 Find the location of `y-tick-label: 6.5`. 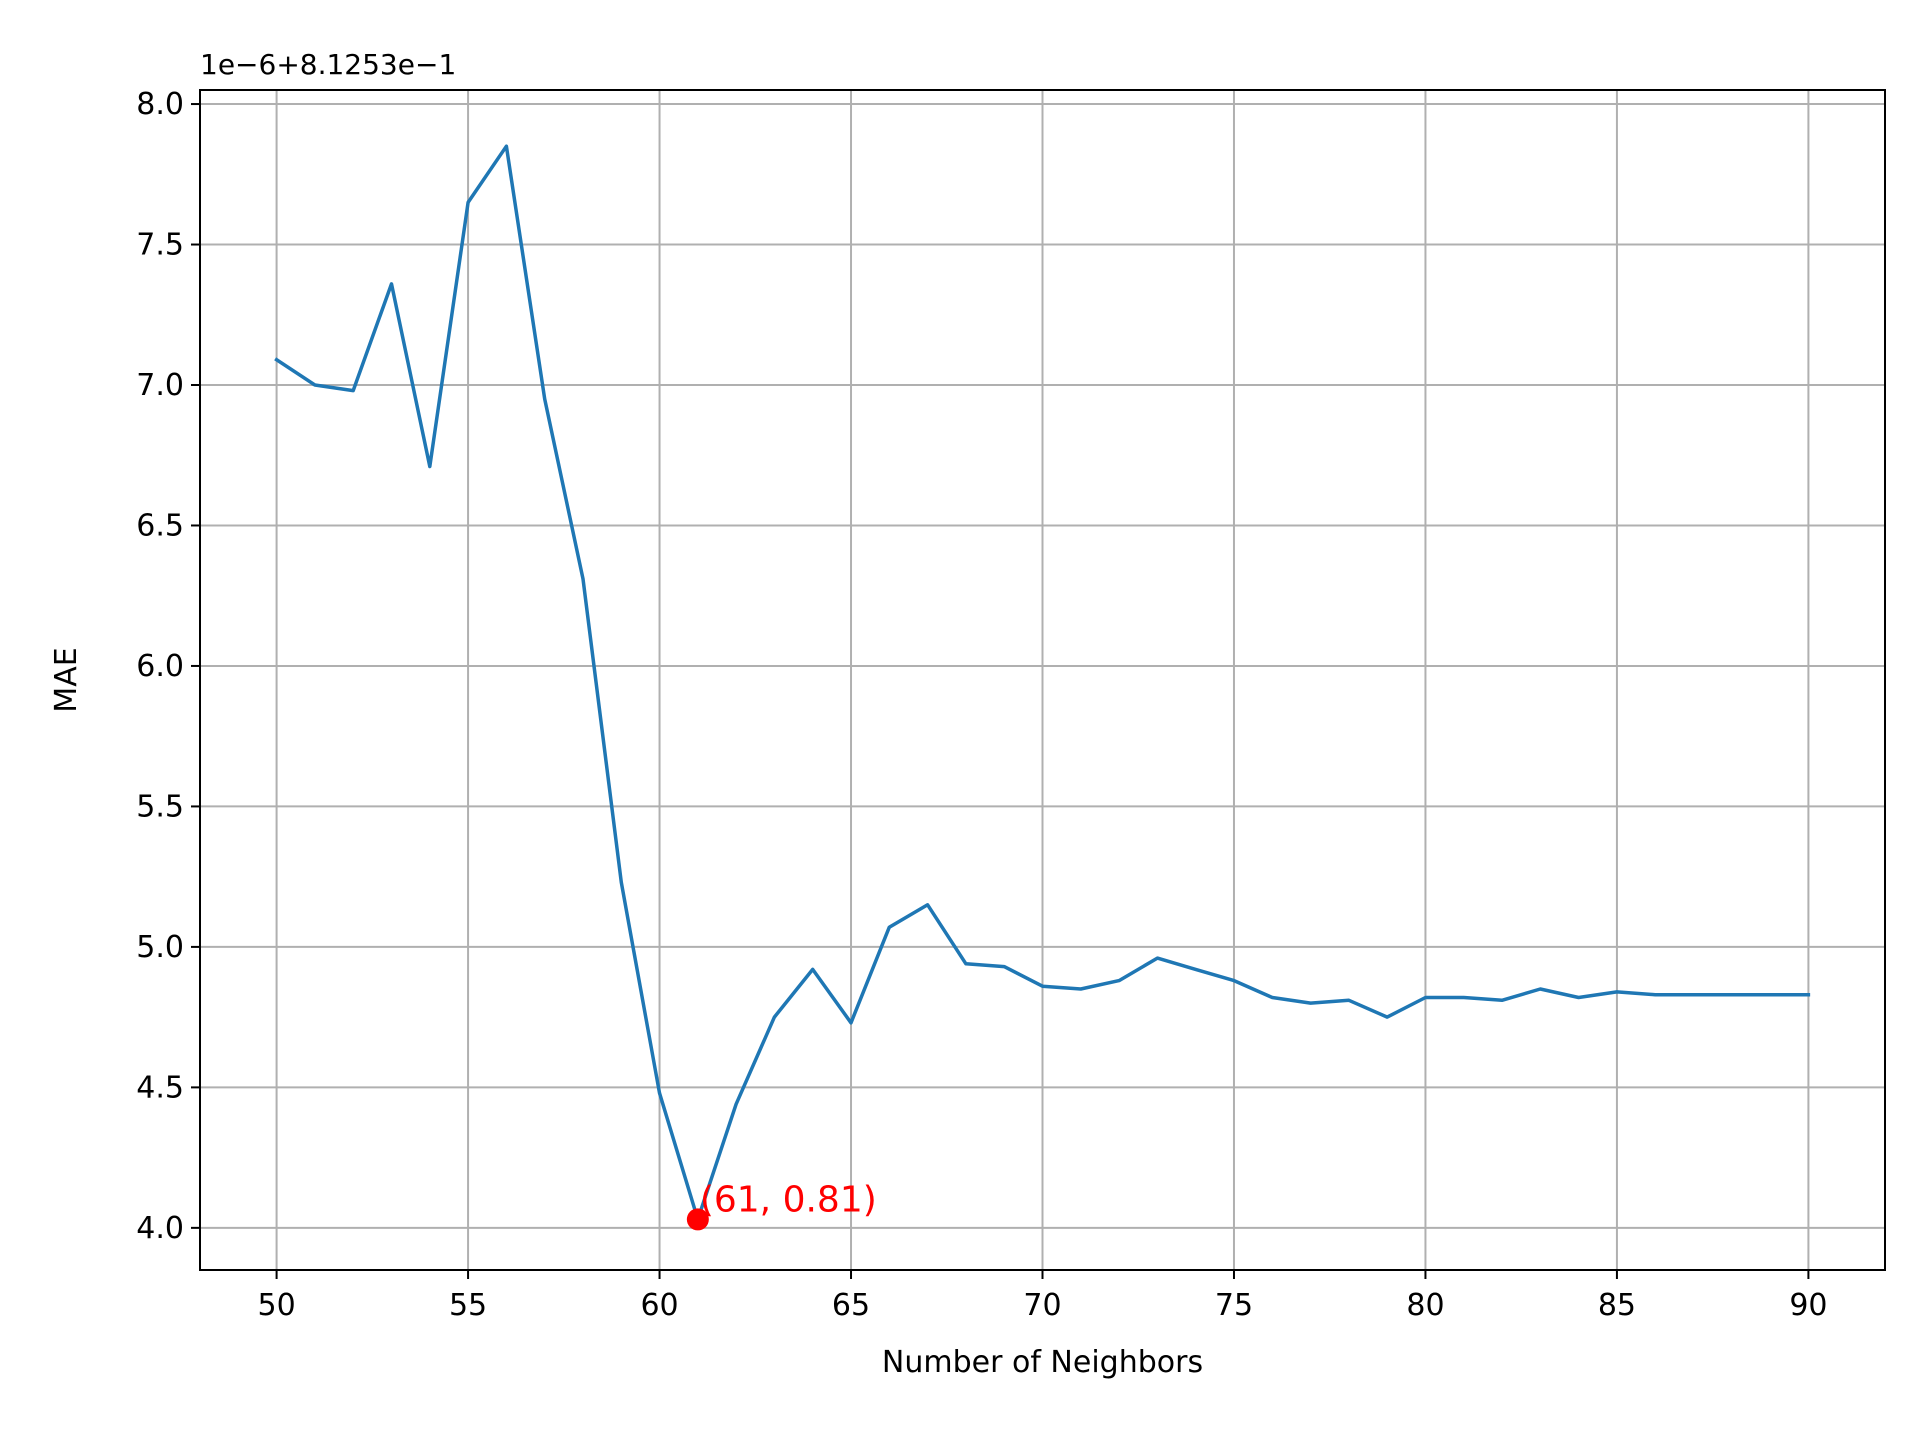

y-tick-label: 6.5 is located at coordinates (160, 525).